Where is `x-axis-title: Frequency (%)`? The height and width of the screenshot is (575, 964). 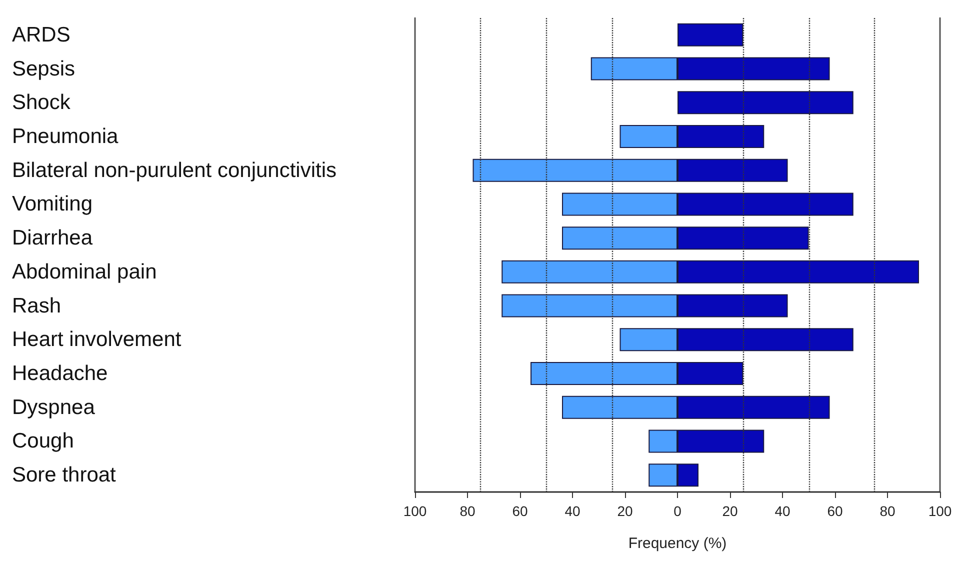
x-axis-title: Frequency (%) is located at coordinates (677, 543).